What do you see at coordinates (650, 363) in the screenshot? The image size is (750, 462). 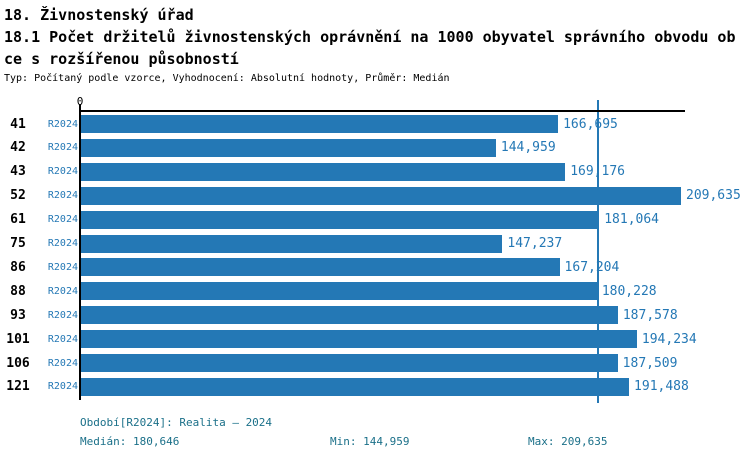 I see `bar-value-label: 187,509` at bounding box center [650, 363].